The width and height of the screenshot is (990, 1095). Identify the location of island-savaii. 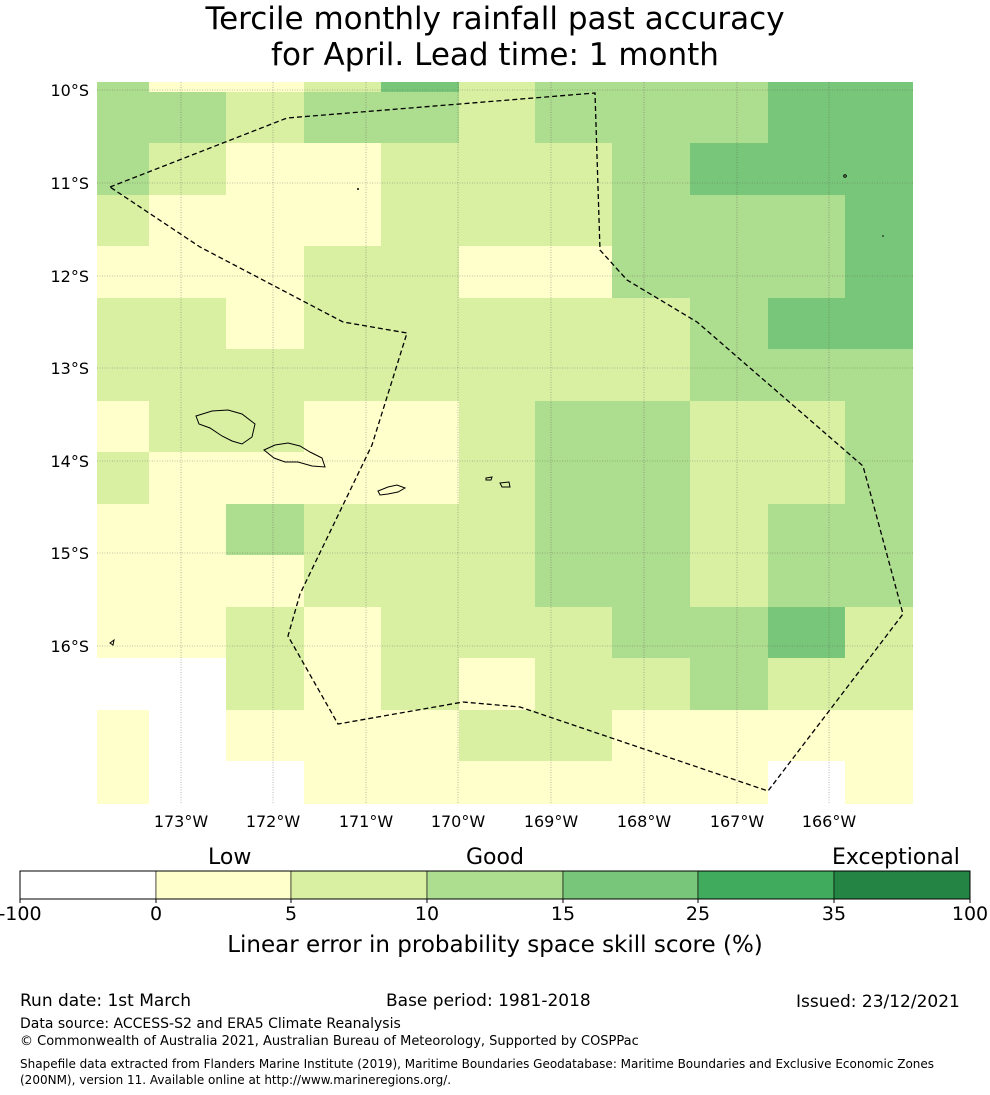
(225, 427).